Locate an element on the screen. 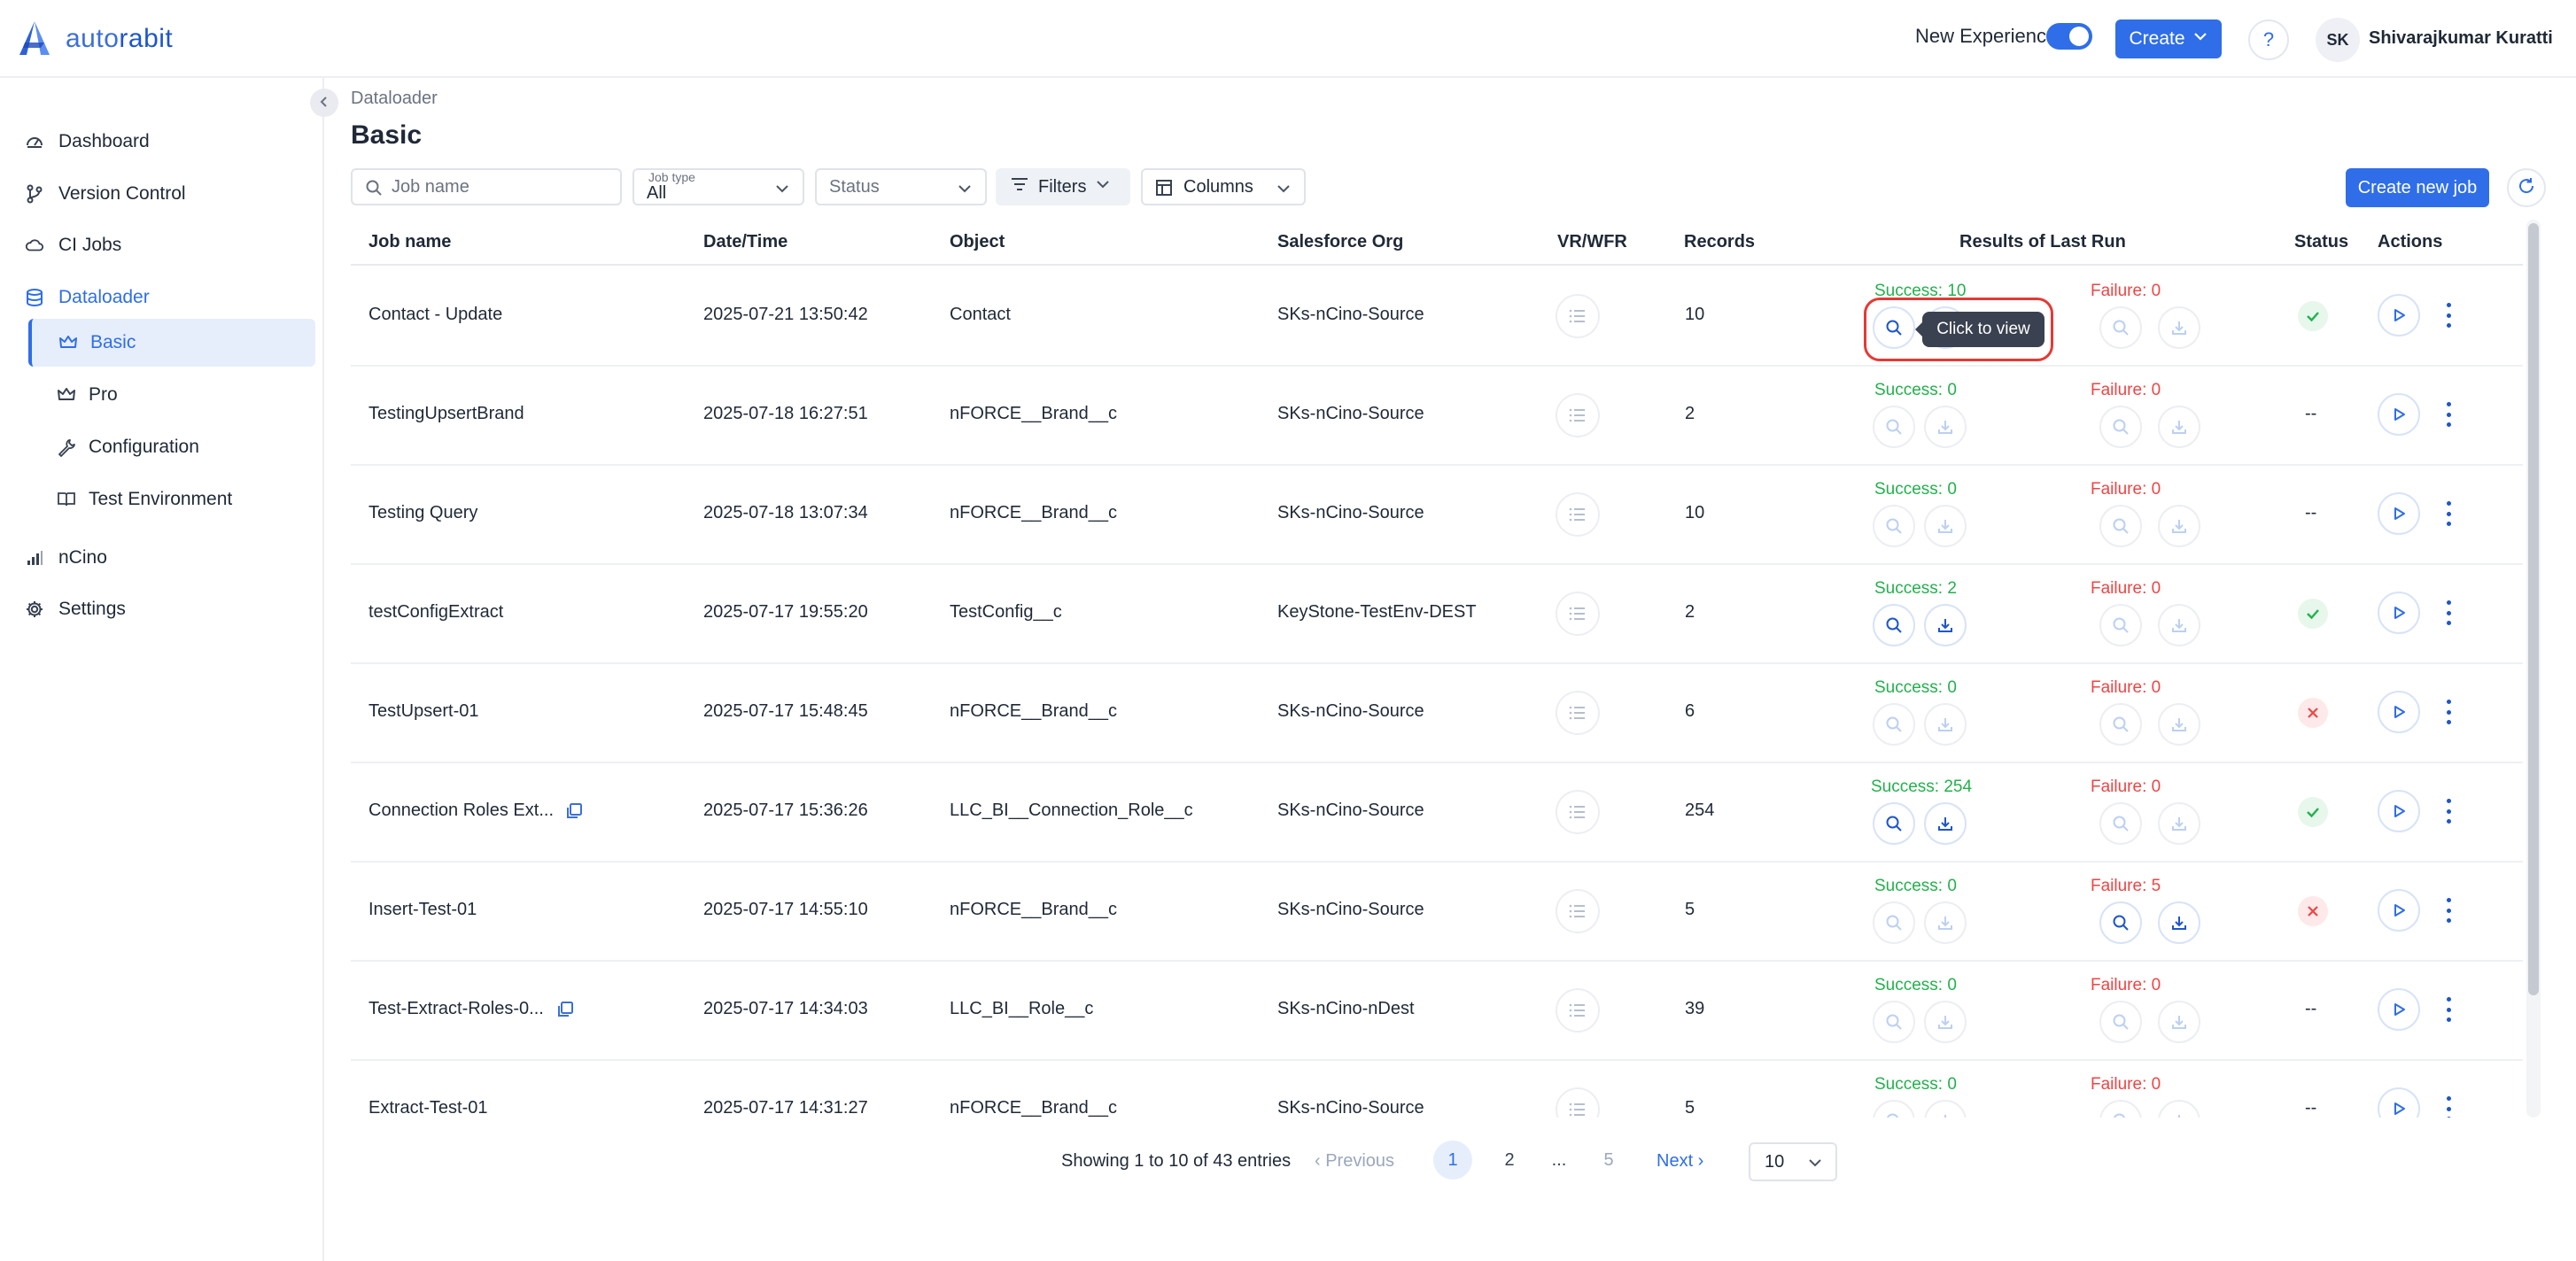 The width and height of the screenshot is (2576, 1261). scrollbar-thumb is located at coordinates (2533, 609).